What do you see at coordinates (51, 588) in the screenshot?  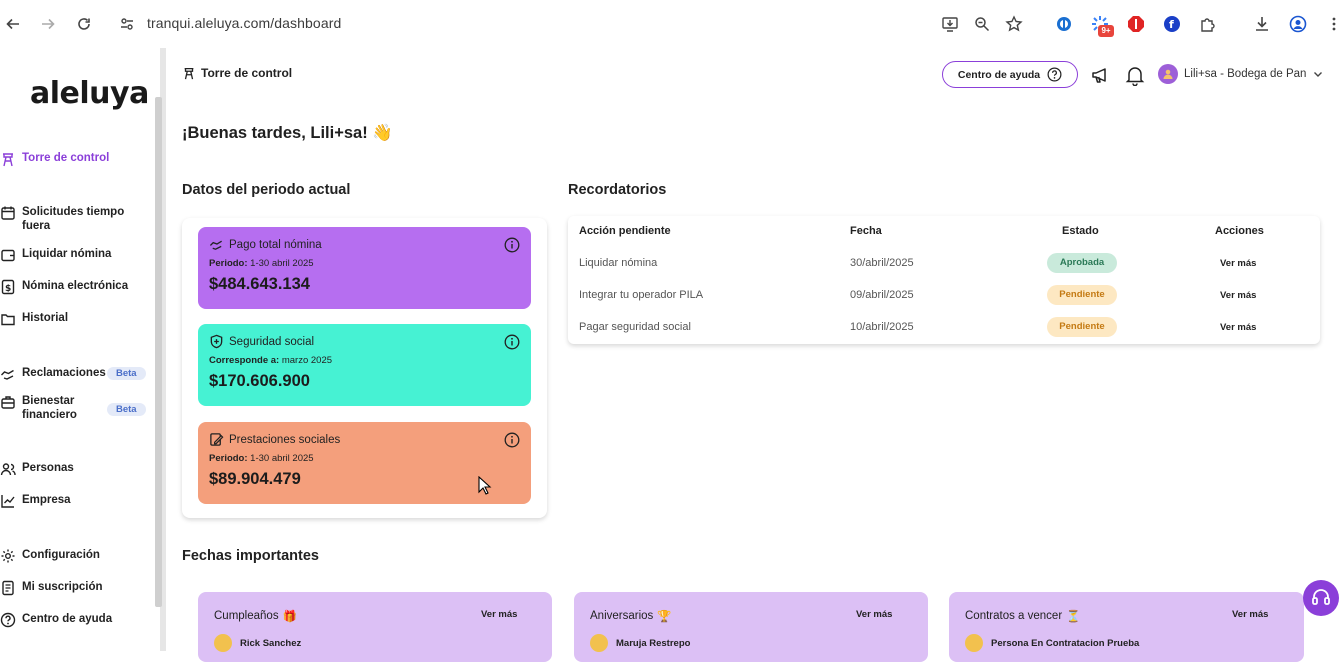 I see `sidebar-item-suscripcion: Mi suscripción` at bounding box center [51, 588].